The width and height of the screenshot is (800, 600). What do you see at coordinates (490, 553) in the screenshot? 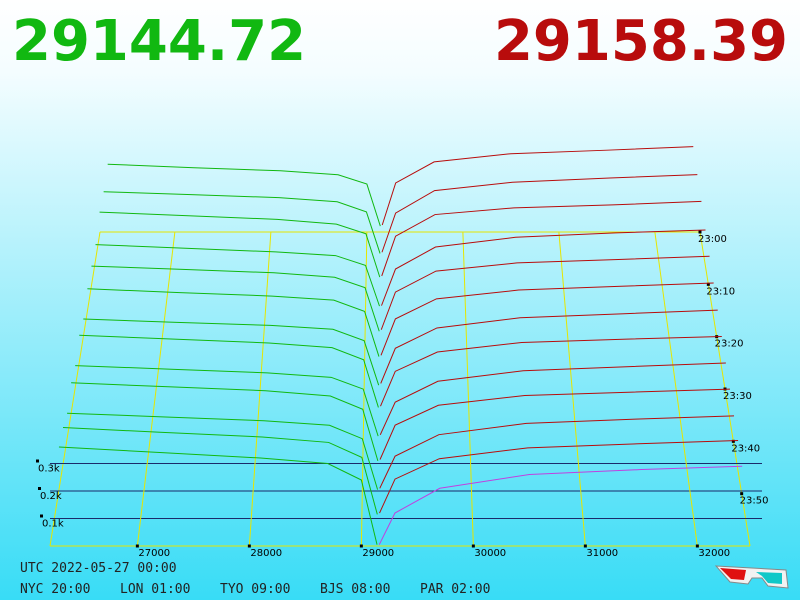
I see `x-tick-label: 30000` at bounding box center [490, 553].